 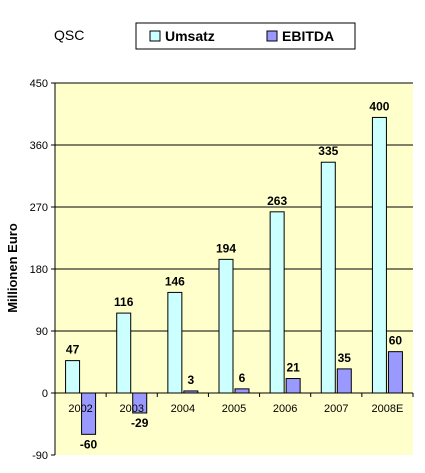 What do you see at coordinates (183, 409) in the screenshot?
I see `x-tick-label: 2004` at bounding box center [183, 409].